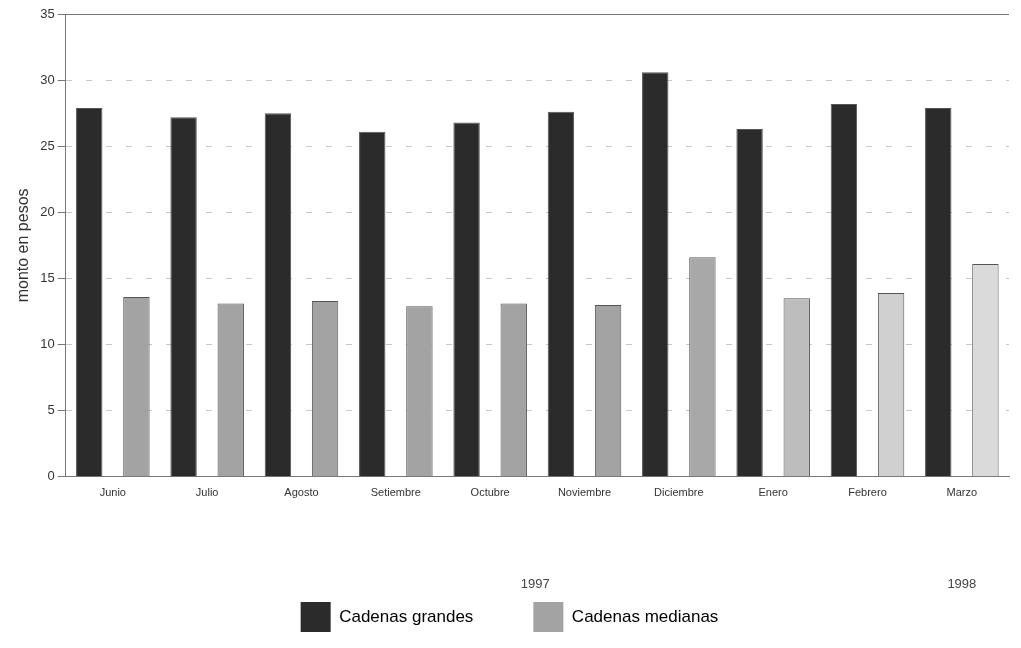  What do you see at coordinates (47, 13) in the screenshot?
I see `y-tick-label: 35` at bounding box center [47, 13].